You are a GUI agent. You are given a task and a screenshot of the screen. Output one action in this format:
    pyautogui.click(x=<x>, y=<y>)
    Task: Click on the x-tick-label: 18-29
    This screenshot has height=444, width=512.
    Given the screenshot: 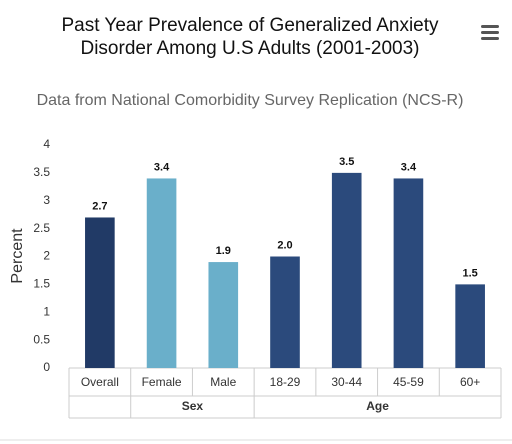 What is the action you would take?
    pyautogui.click(x=285, y=382)
    